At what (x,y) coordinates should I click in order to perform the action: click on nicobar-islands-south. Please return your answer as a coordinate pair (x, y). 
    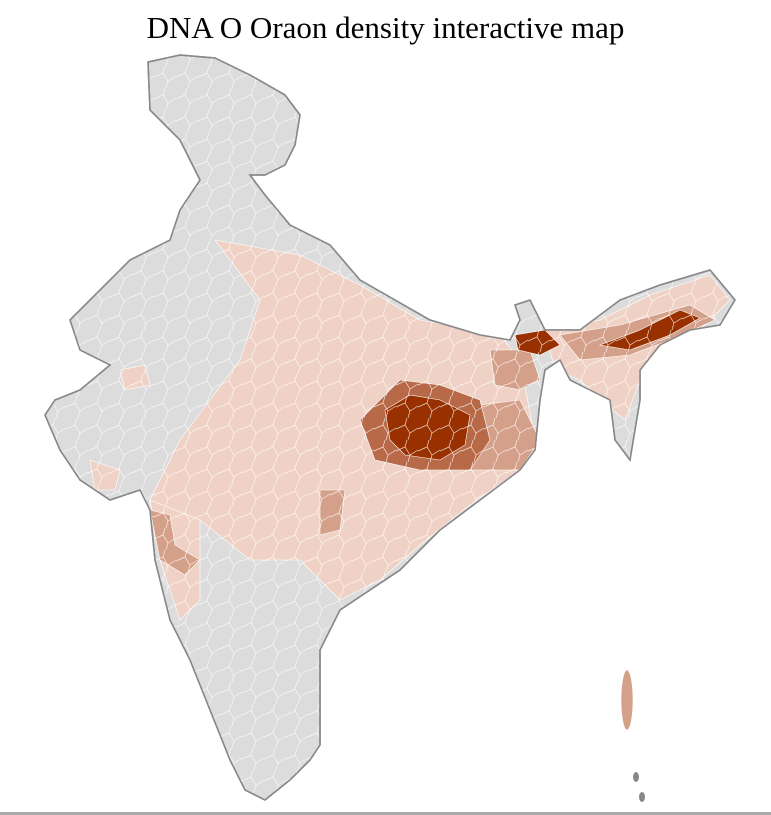
    Looking at the image, I should click on (642, 797).